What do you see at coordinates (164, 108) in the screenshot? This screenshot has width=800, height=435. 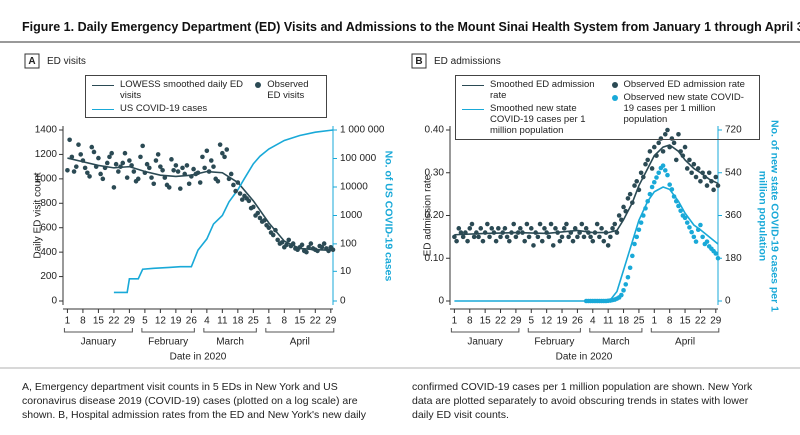 I see `legend-label: US COVID-19 cases` at bounding box center [164, 108].